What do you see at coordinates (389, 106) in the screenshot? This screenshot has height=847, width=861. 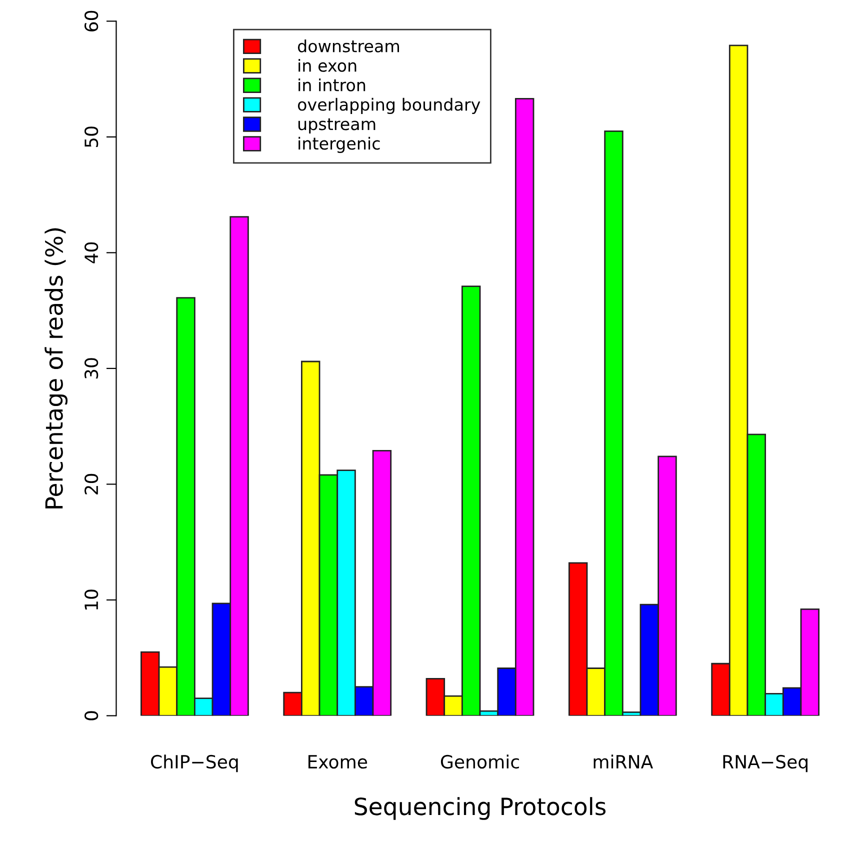 I see `legend-label: overlapping boundary` at bounding box center [389, 106].